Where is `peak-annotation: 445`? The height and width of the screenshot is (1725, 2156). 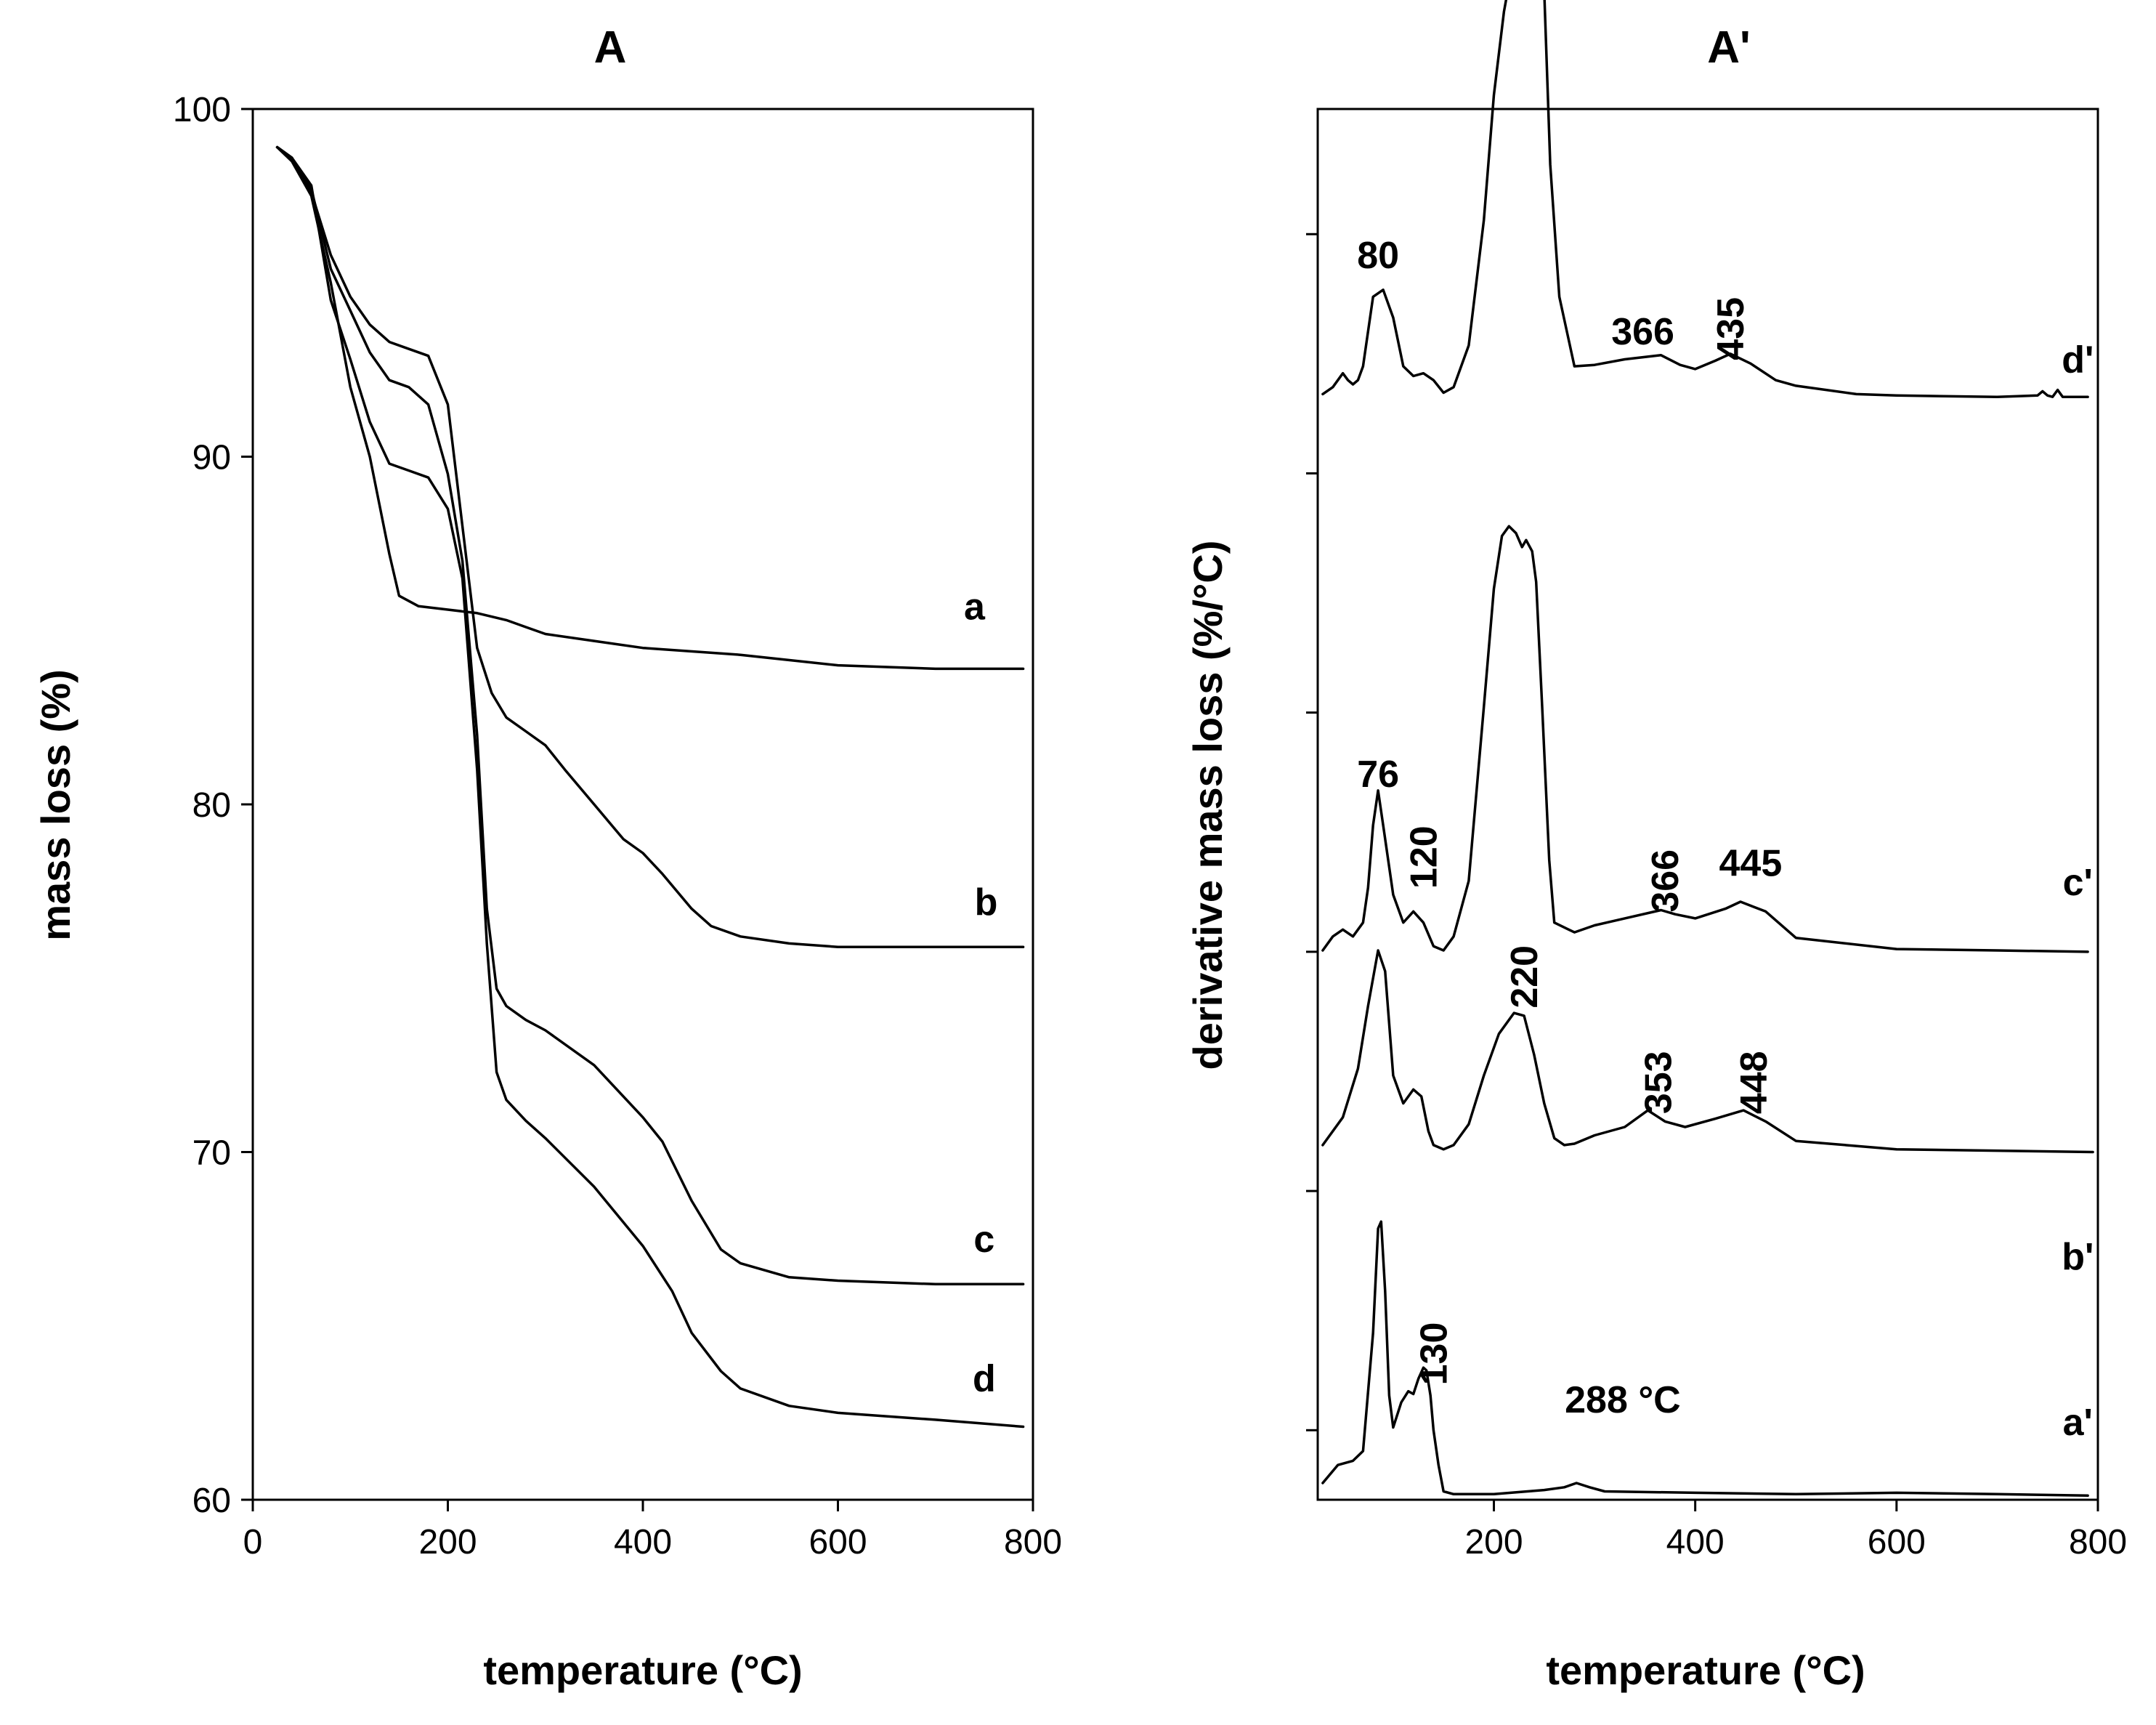 peak-annotation: 445 is located at coordinates (1751, 863).